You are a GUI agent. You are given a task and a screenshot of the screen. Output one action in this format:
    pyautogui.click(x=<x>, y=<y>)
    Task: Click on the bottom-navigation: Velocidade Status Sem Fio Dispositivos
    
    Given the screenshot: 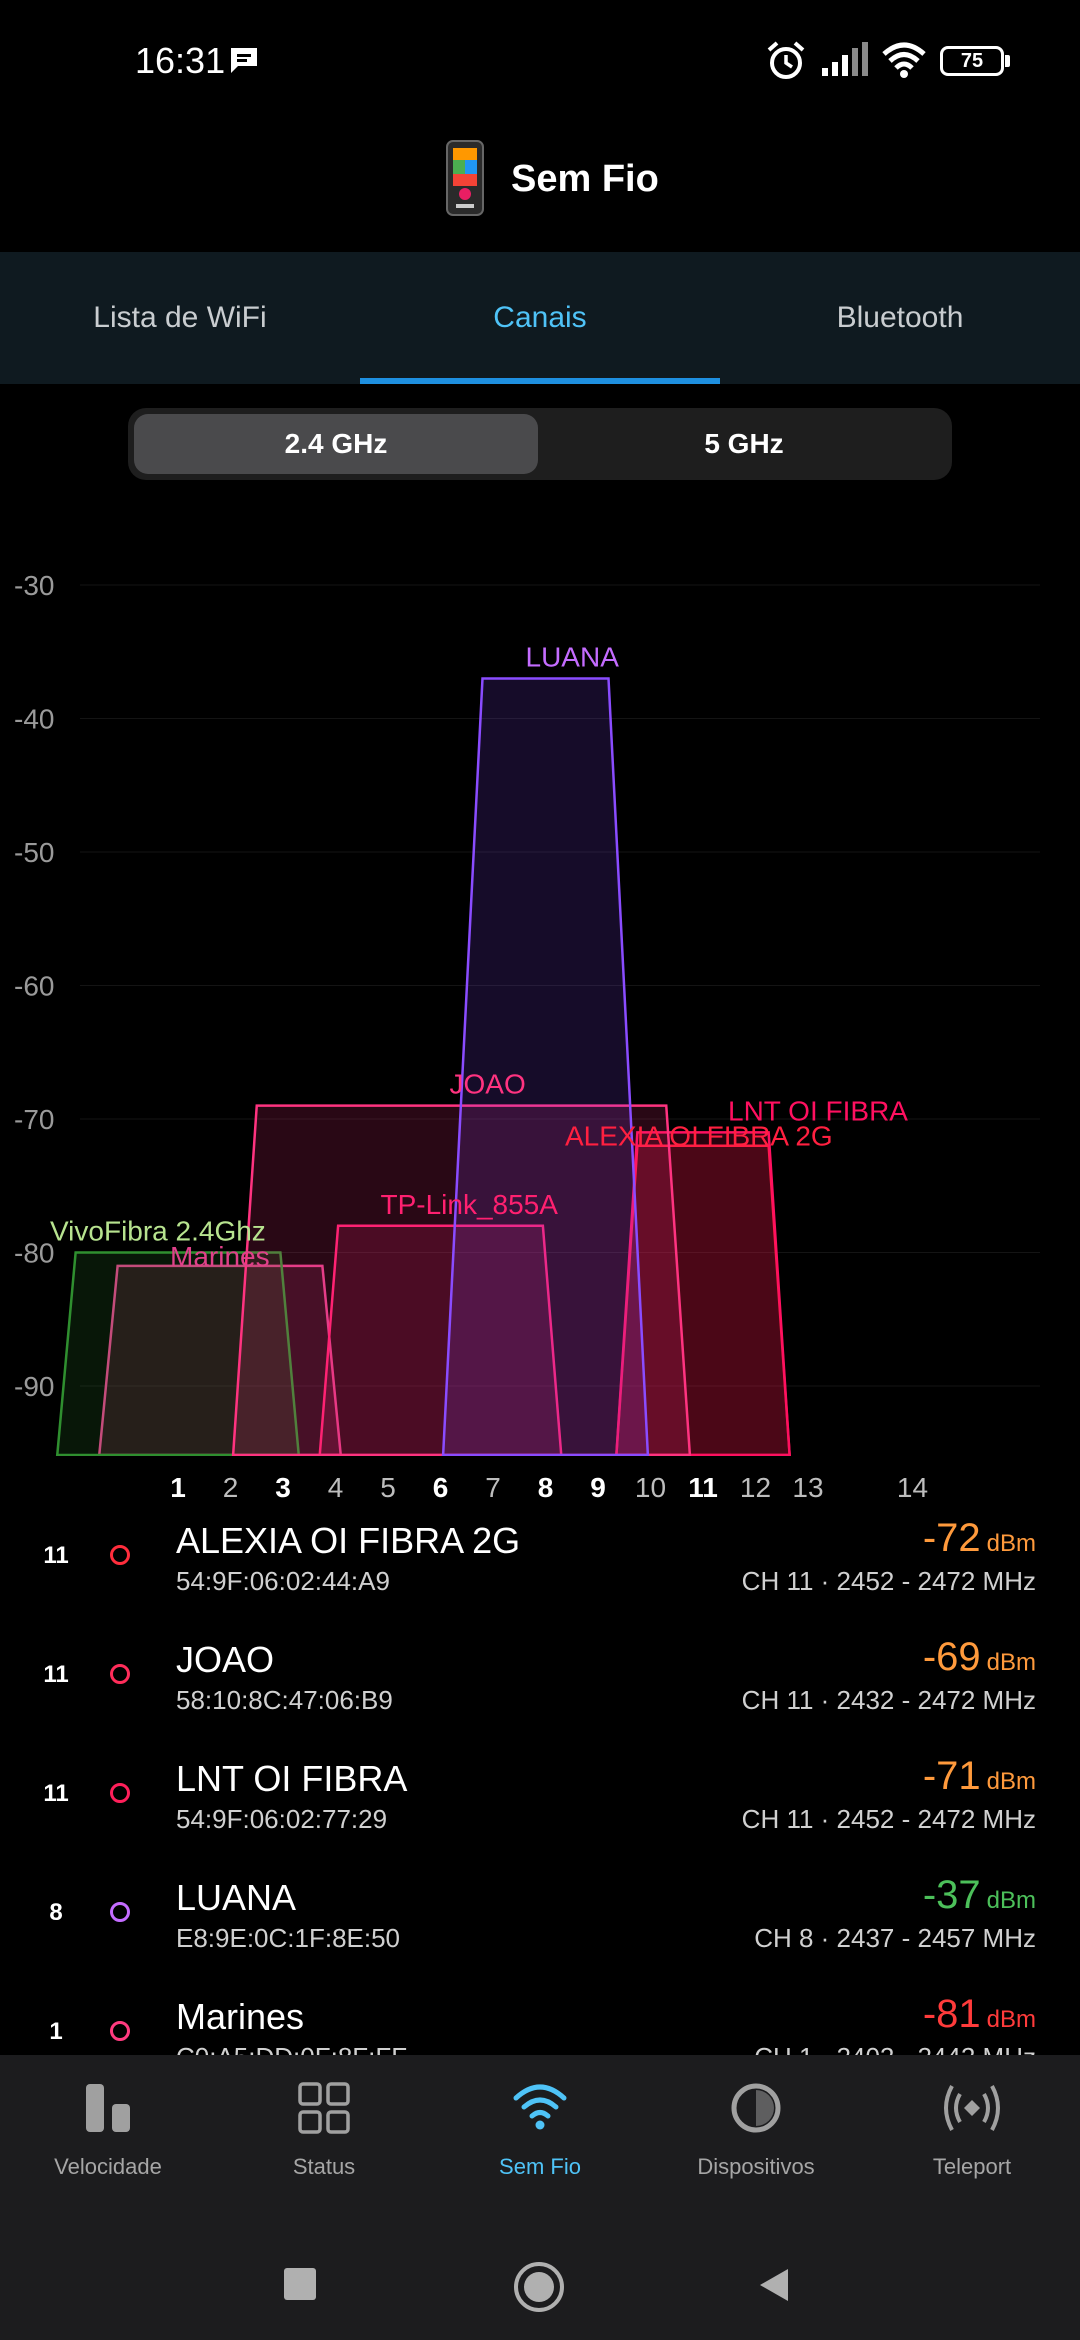 What is the action you would take?
    pyautogui.click(x=540, y=2197)
    